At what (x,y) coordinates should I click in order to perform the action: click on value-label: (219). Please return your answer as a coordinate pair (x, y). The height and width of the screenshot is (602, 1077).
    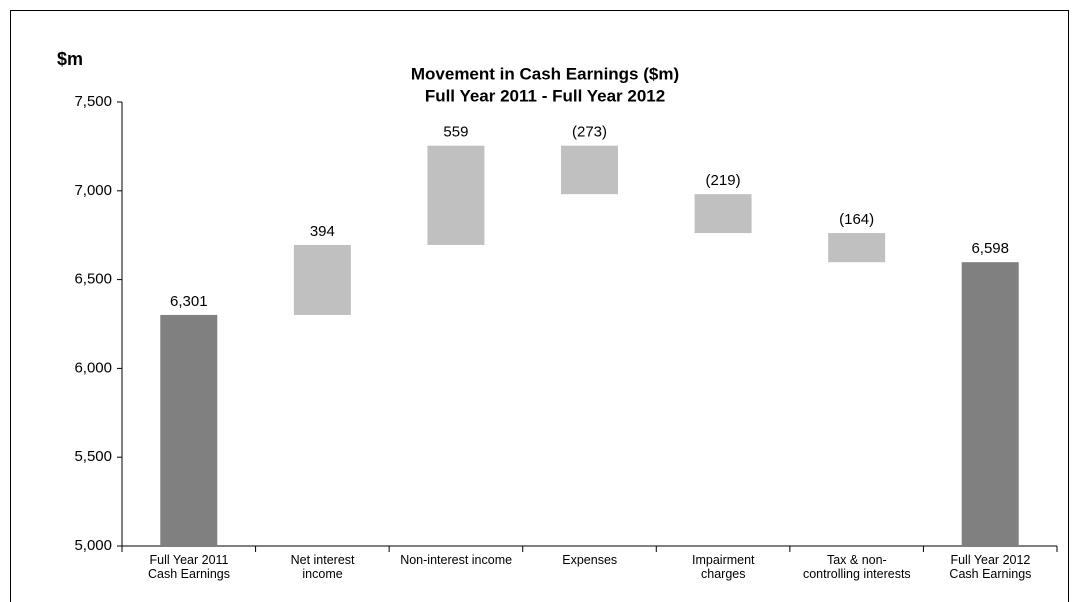
    Looking at the image, I should click on (723, 180).